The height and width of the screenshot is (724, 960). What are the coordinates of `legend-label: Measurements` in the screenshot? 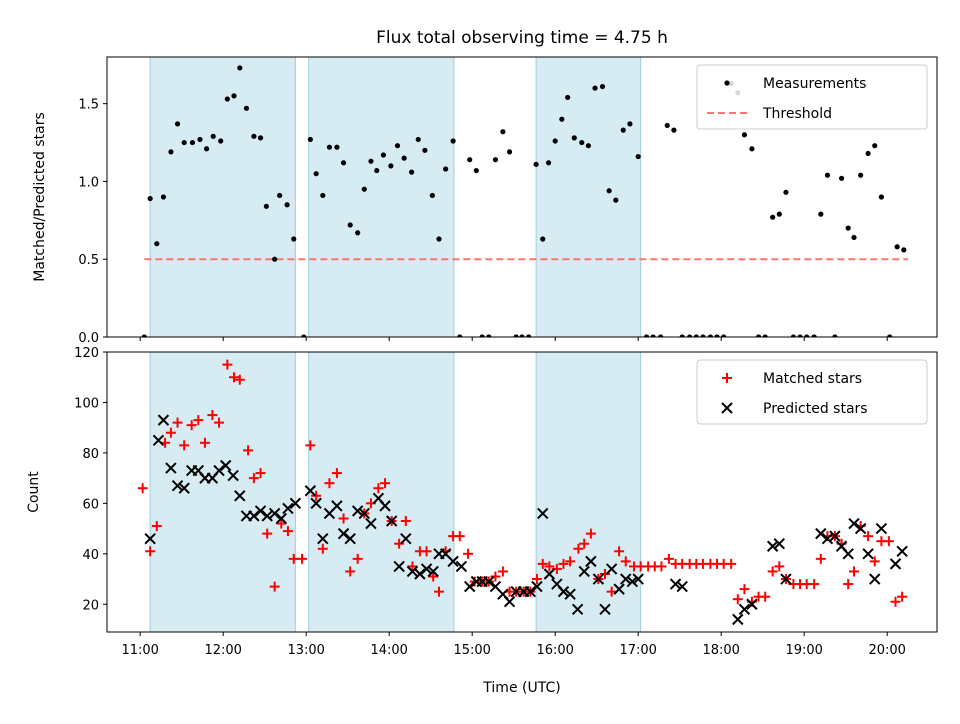 It's located at (814, 84).